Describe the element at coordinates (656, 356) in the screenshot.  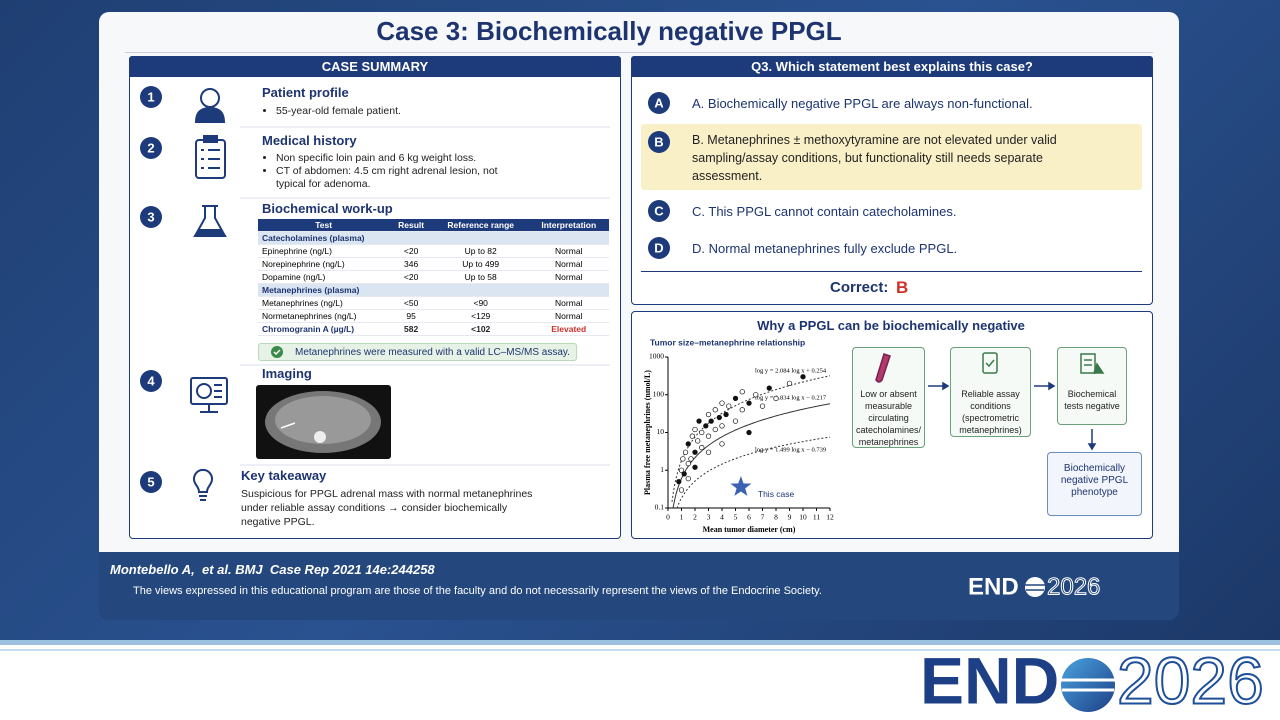
I see `y-tick-label: 1000` at that location.